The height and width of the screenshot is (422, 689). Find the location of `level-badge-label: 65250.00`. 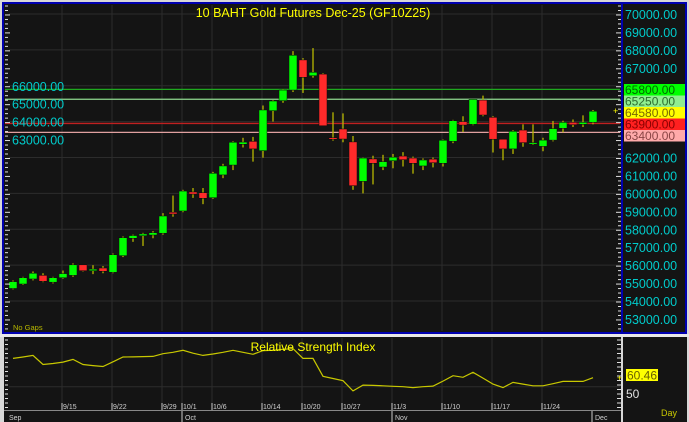

level-badge-label: 65250.00 is located at coordinates (650, 102).